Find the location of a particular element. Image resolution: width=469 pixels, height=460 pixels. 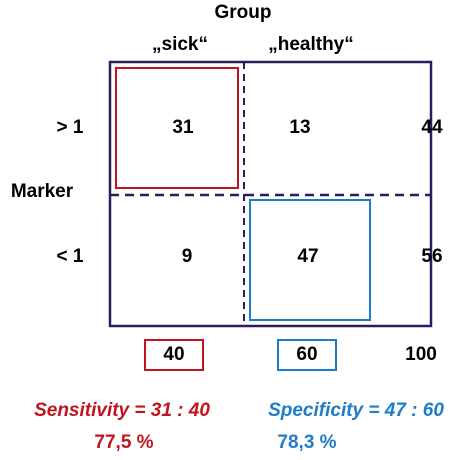

column-header: „healthy“ is located at coordinates (311, 44).